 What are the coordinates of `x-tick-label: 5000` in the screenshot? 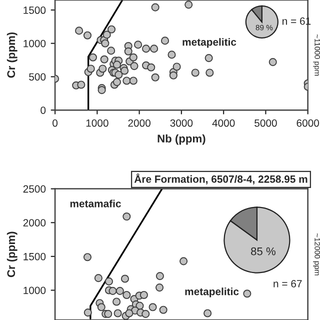 It's located at (265, 123).